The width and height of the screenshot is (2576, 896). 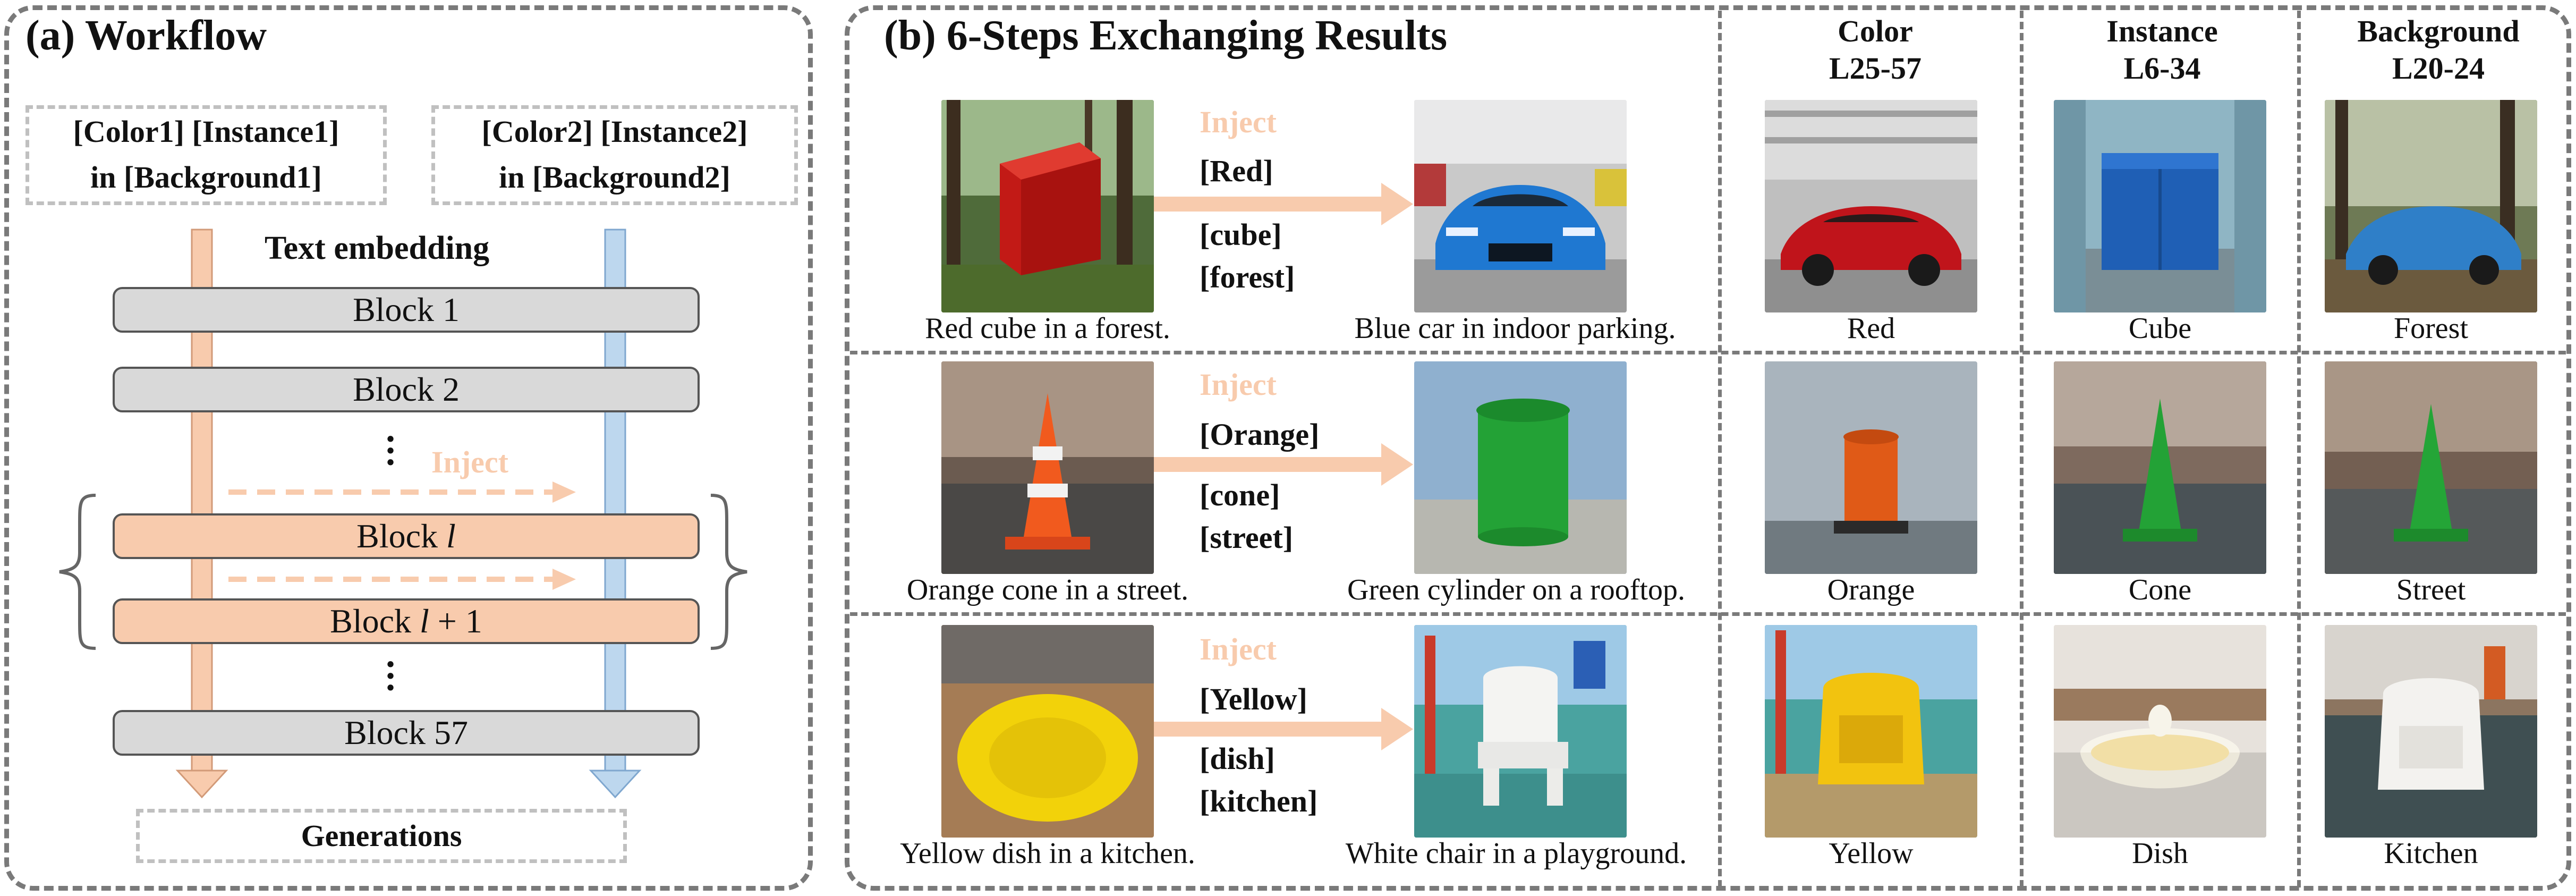 What do you see at coordinates (2162, 31) in the screenshot?
I see `column-instance-name: Instance` at bounding box center [2162, 31].